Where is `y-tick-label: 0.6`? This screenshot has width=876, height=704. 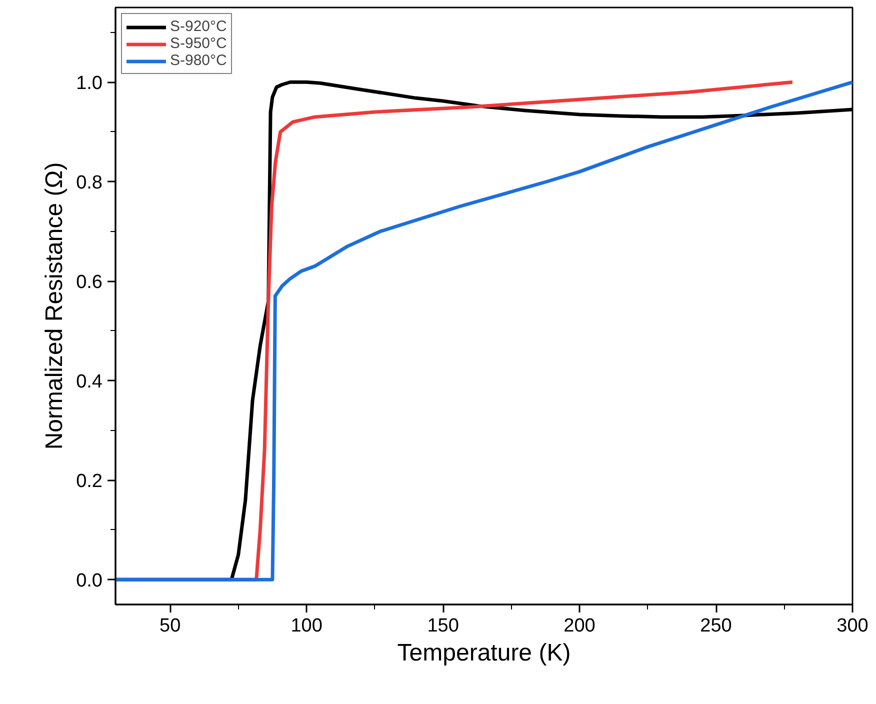 y-tick-label: 0.6 is located at coordinates (89, 283).